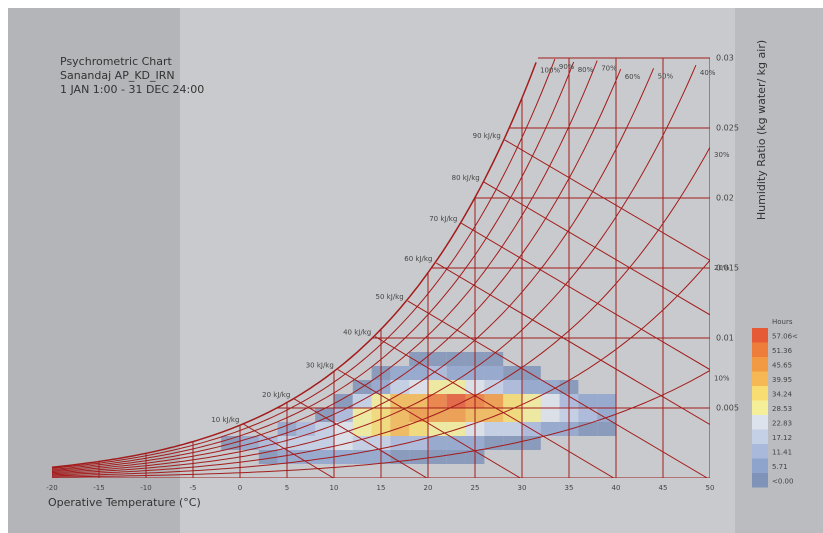 The image size is (823, 533). What do you see at coordinates (727, 128) in the screenshot?
I see `y-tick-label: 0.025` at bounding box center [727, 128].